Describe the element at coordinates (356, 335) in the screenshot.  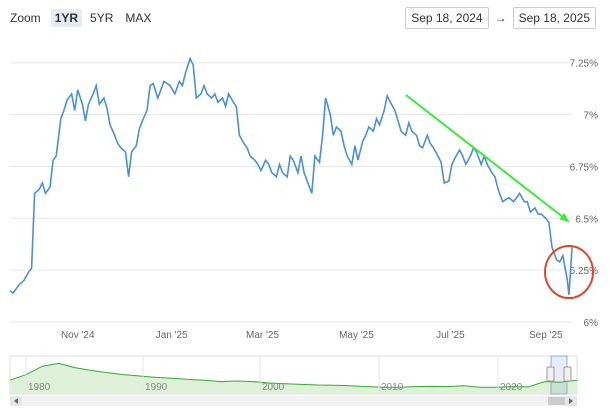
I see `x-tick-label: May '25` at that location.